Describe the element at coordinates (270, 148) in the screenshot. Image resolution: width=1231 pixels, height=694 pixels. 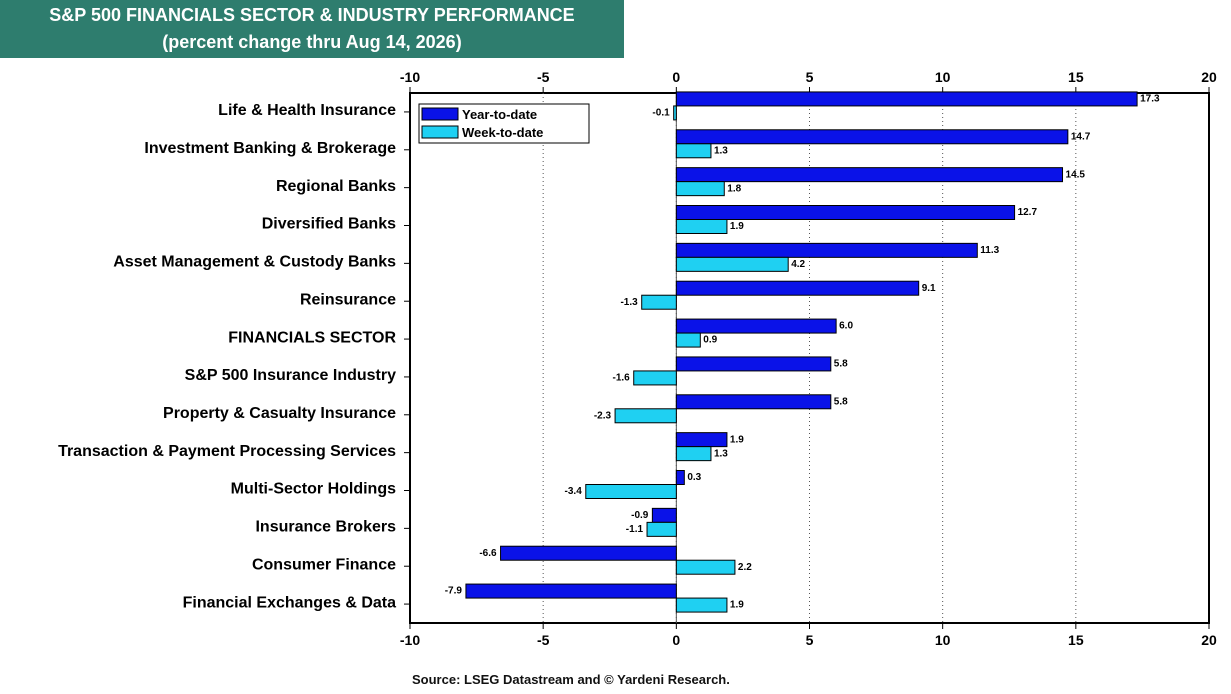
I see `category-label: Investment Banking & Brokerage` at that location.